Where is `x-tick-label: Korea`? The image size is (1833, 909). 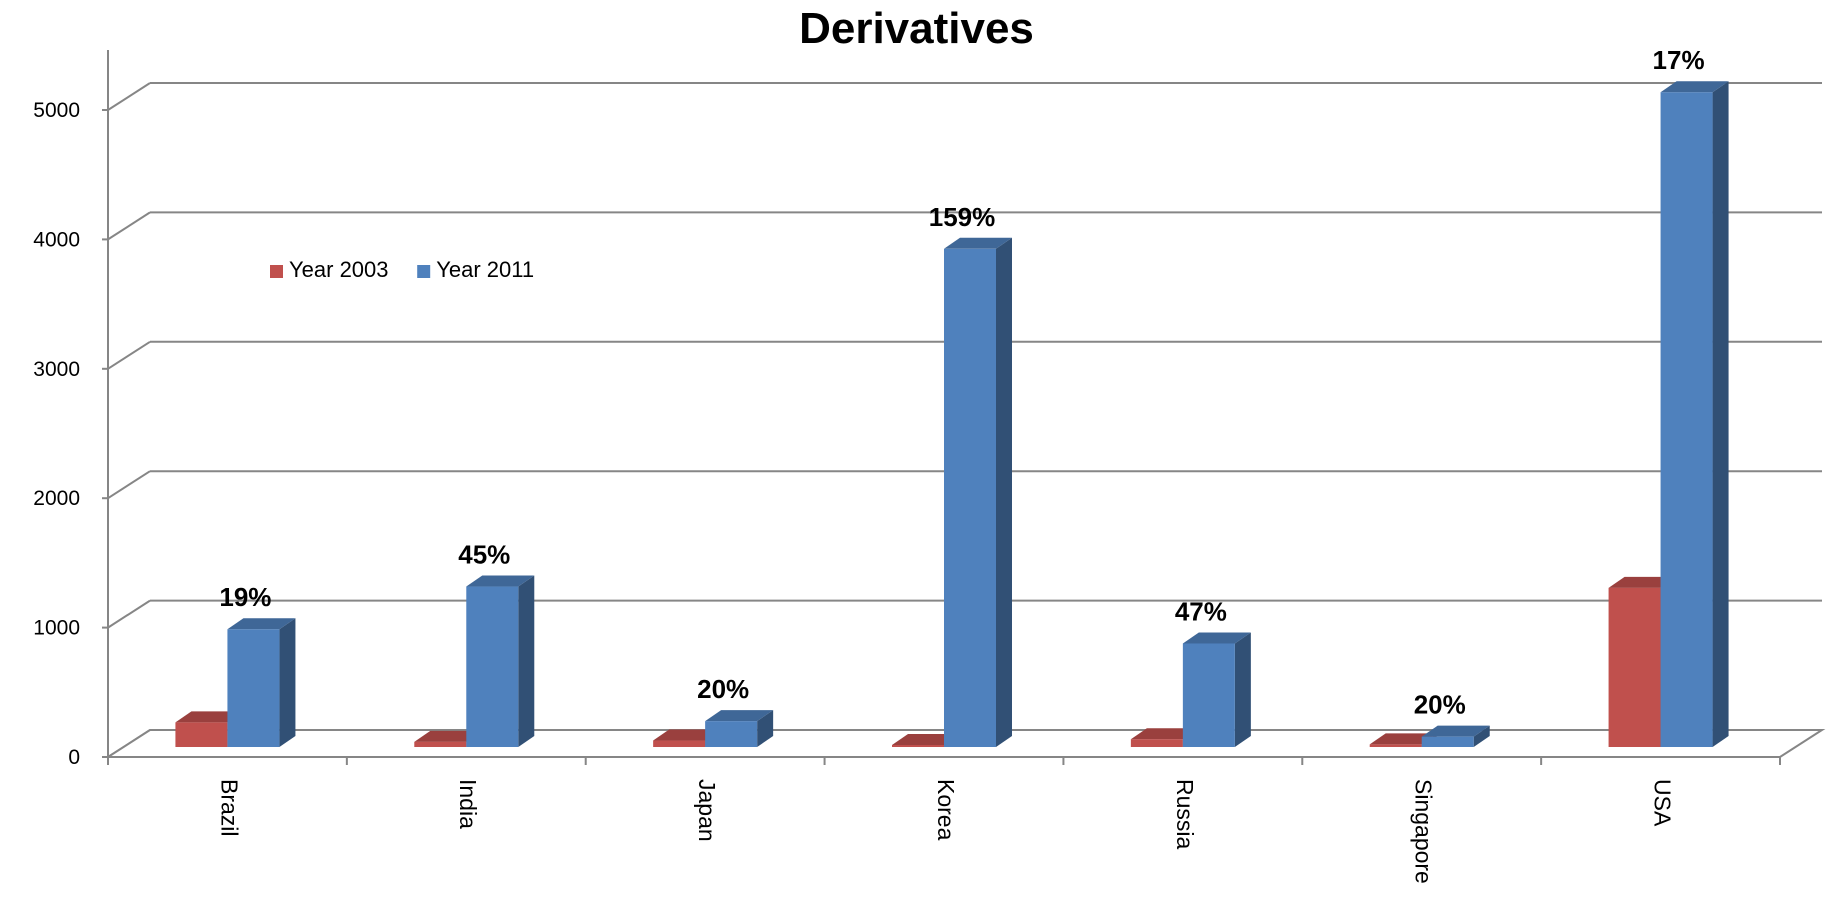 x-tick-label: Korea is located at coordinates (946, 810).